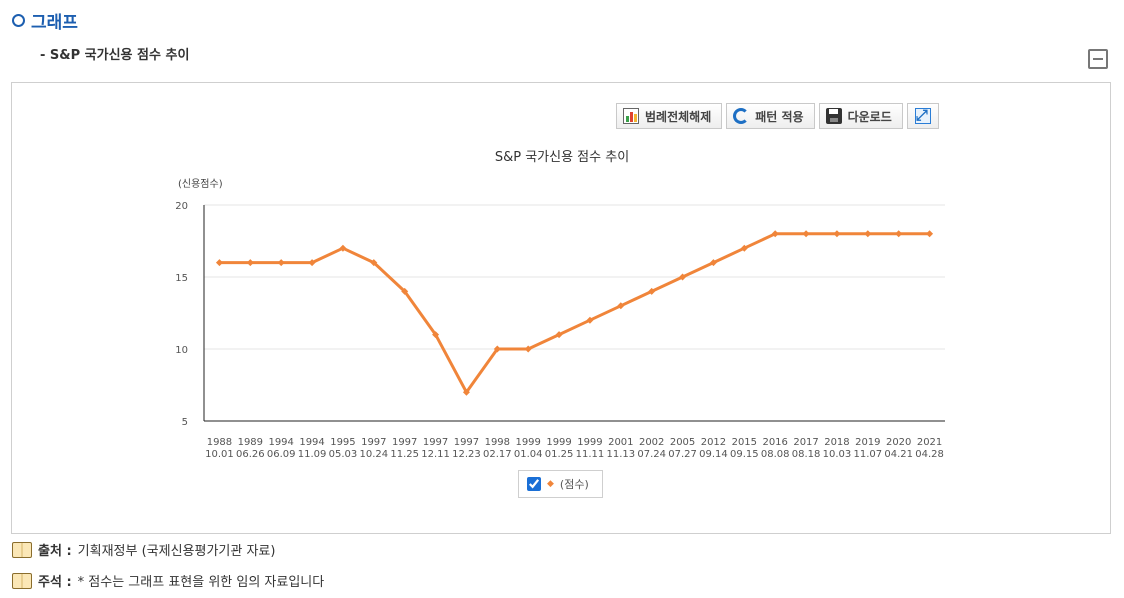 The image size is (1124, 598). What do you see at coordinates (898, 448) in the screenshot?
I see `x-tick-label: 2020 04.21` at bounding box center [898, 448].